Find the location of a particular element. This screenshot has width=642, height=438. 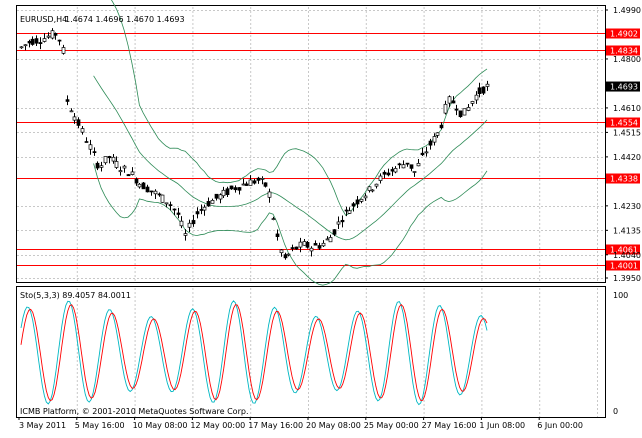

time-tick-label: 27 May 16:00 is located at coordinates (449, 425).